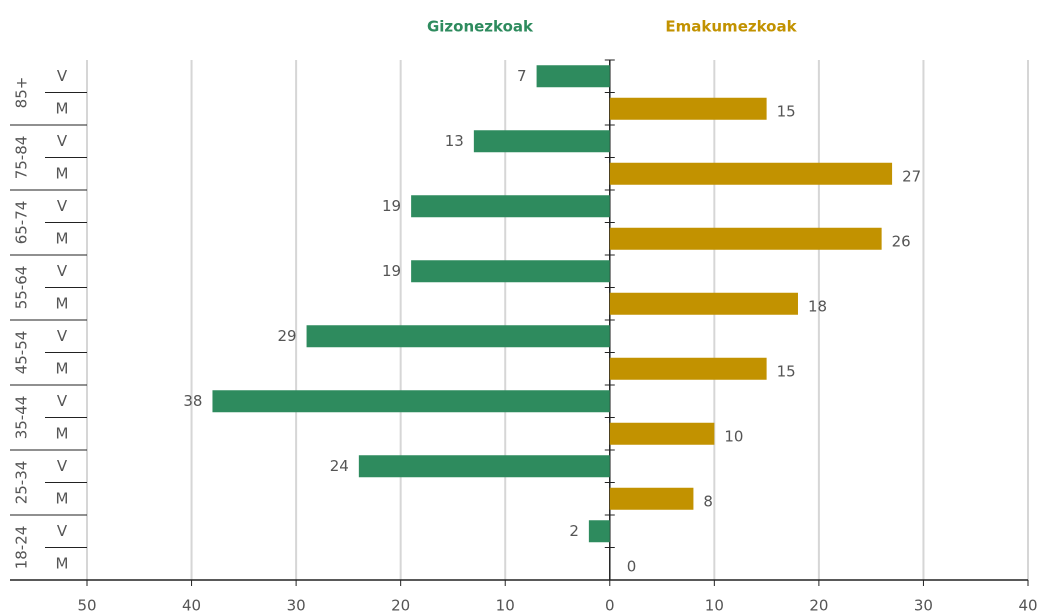 This screenshot has width=1038, height=615. What do you see at coordinates (632, 566) in the screenshot?
I see `value-label: 0` at bounding box center [632, 566].